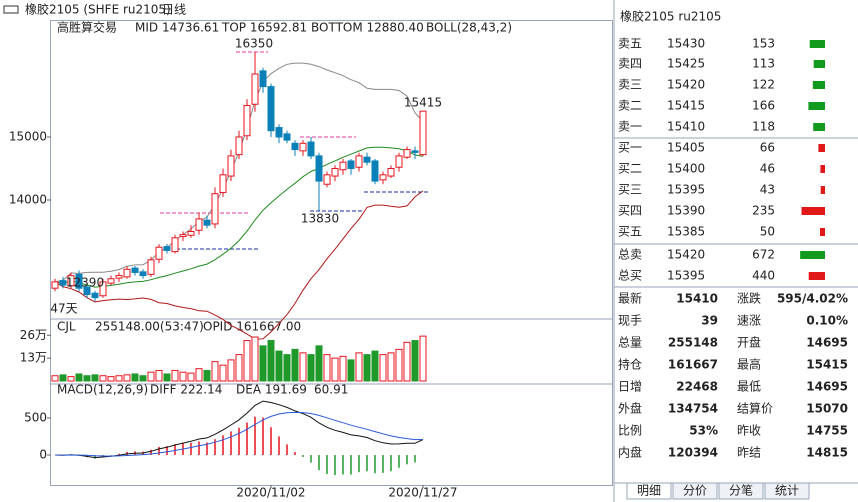 Image resolution: width=858 pixels, height=502 pixels. Describe the element at coordinates (827, 365) in the screenshot. I see `stat-value: 15415` at that location.